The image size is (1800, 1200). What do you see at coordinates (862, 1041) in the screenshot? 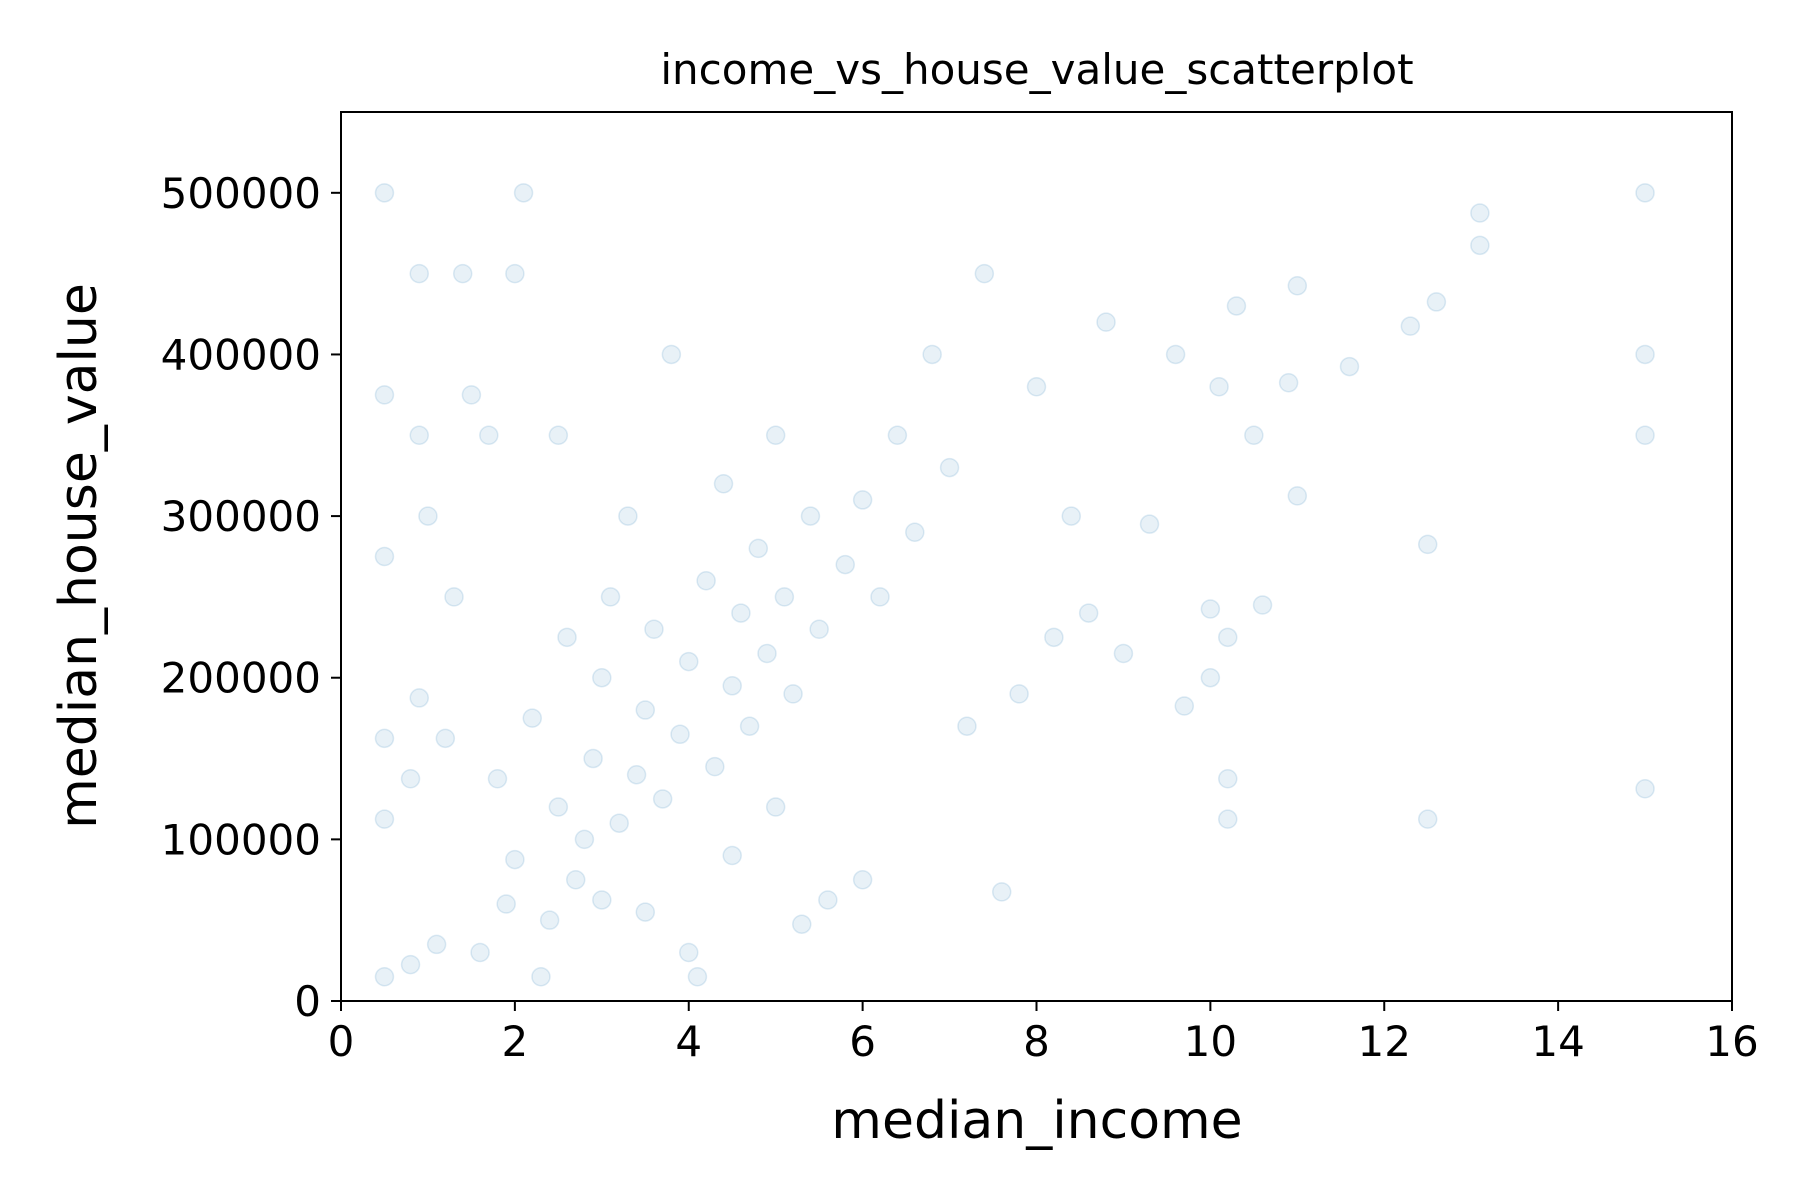
I see `x-tick-label: 6` at bounding box center [862, 1041].